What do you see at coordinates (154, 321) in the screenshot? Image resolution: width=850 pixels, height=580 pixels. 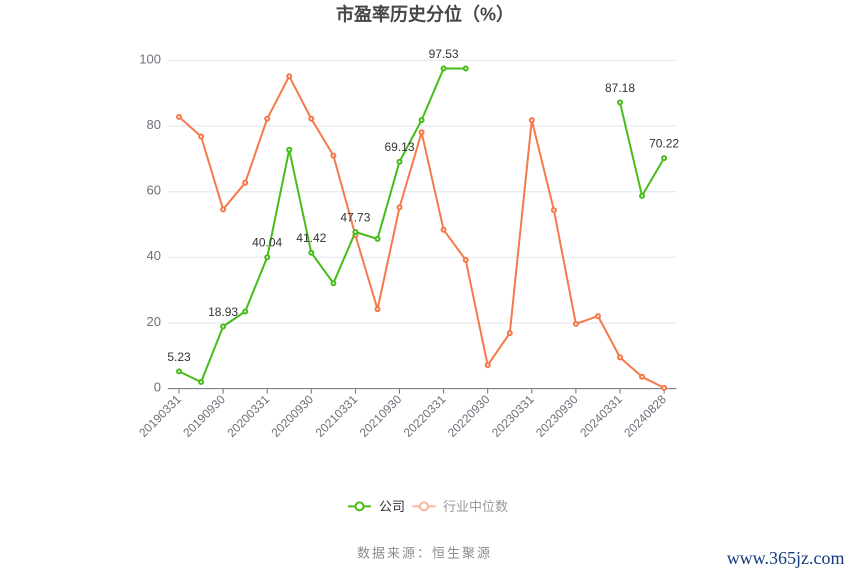 I see `svg-text: 20` at bounding box center [154, 321].